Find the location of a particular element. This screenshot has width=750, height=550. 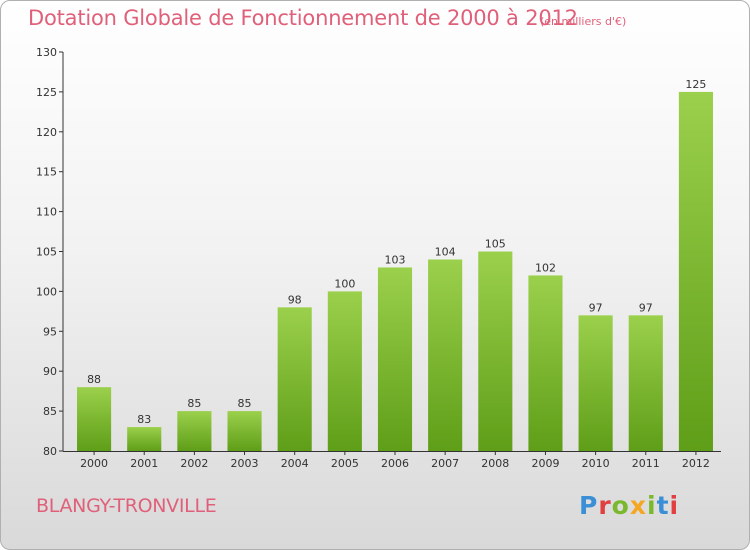

y-tick-label: 110 is located at coordinates (46, 212).